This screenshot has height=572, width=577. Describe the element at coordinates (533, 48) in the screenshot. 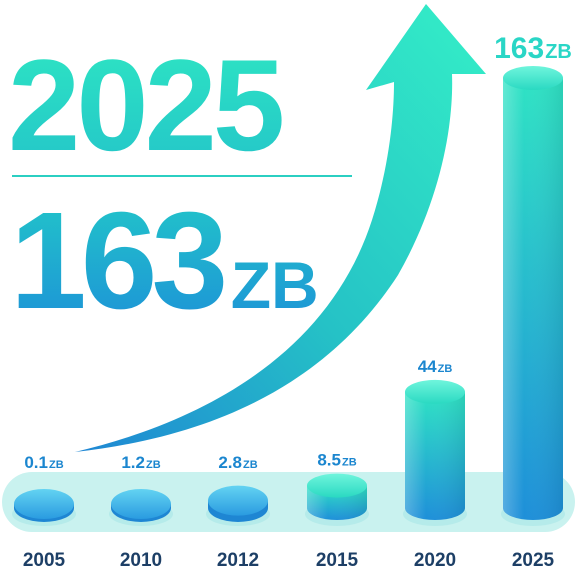

I see `value-label-2025: 163ZB` at that location.